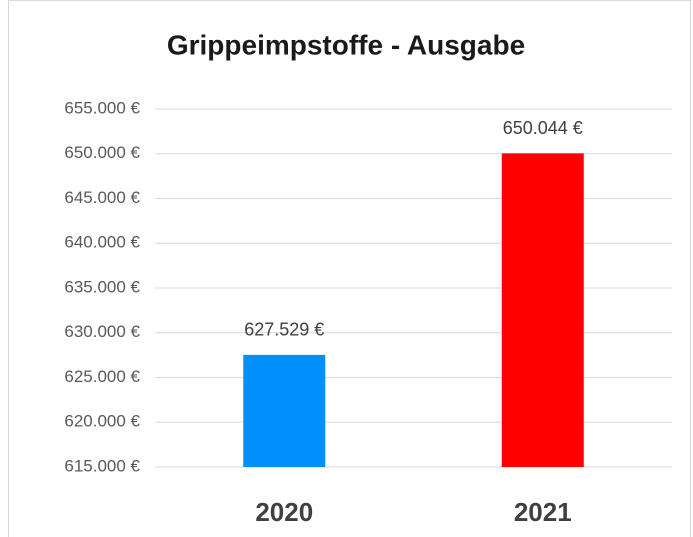 Image resolution: width=693 pixels, height=537 pixels. Describe the element at coordinates (102, 107) in the screenshot. I see `y-tick-label: 655.000 €` at that location.